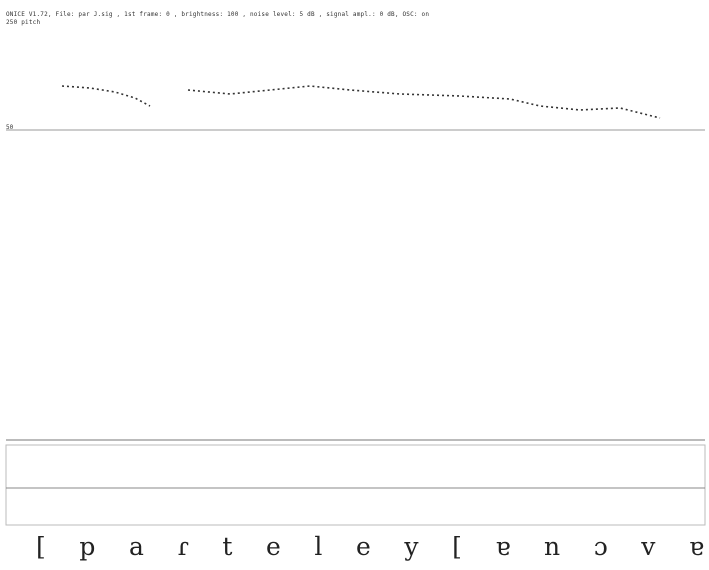 This screenshot has width=709, height=570. What do you see at coordinates (23, 22) in the screenshot?
I see `pitch-label: 250 pitch` at bounding box center [23, 22].